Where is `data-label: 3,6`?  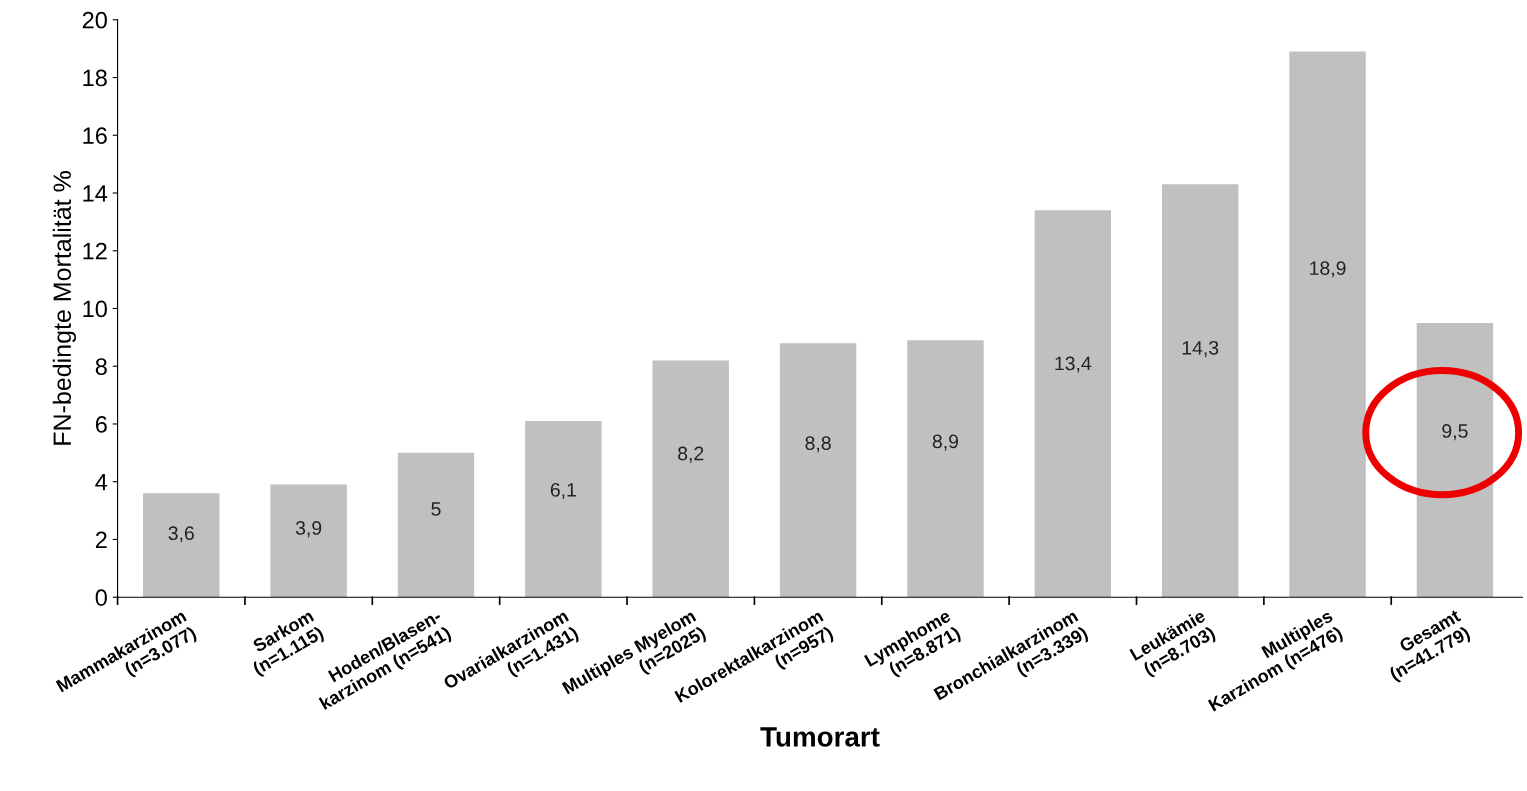 data-label: 3,6 is located at coordinates (181, 534).